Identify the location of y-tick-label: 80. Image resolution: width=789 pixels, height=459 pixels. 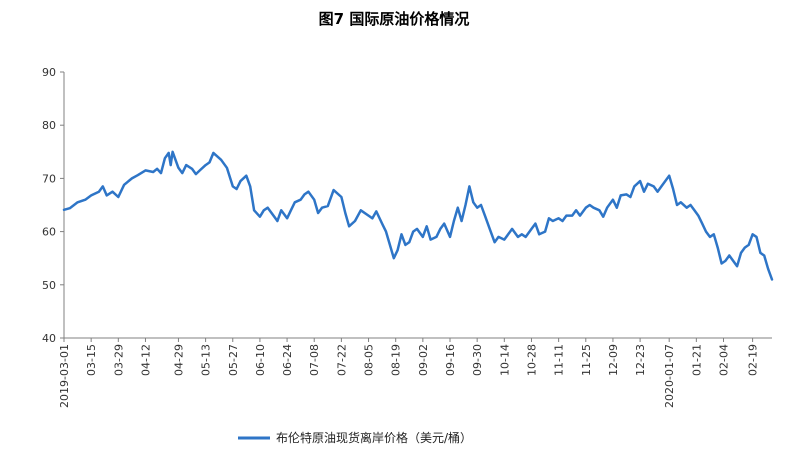
(49, 125).